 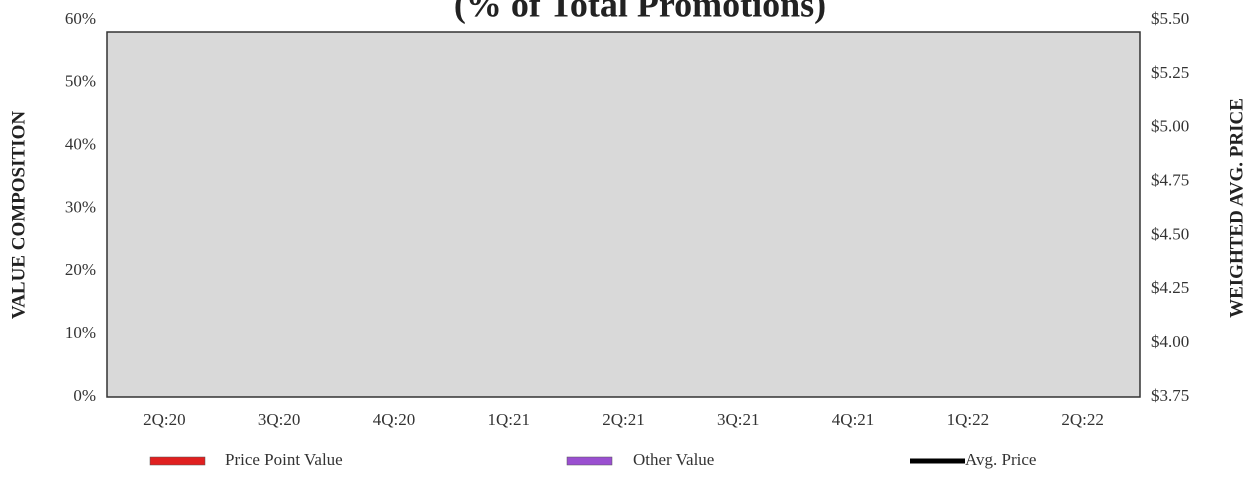 I want to click on legend-label: Other Value, so click(x=673, y=459).